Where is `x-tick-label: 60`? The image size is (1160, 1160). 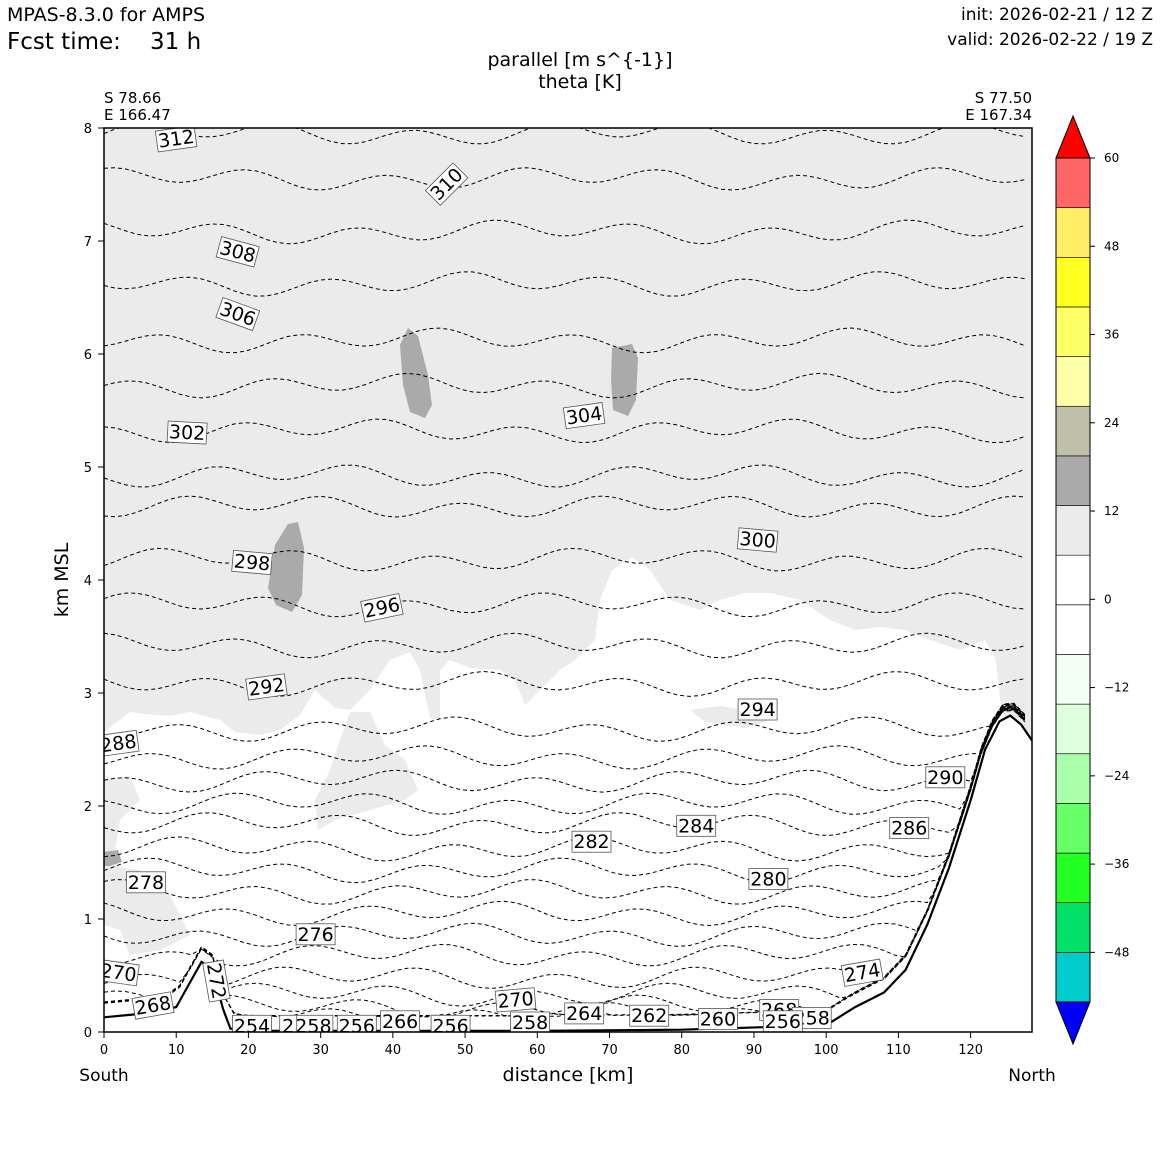 x-tick-label: 60 is located at coordinates (537, 1050).